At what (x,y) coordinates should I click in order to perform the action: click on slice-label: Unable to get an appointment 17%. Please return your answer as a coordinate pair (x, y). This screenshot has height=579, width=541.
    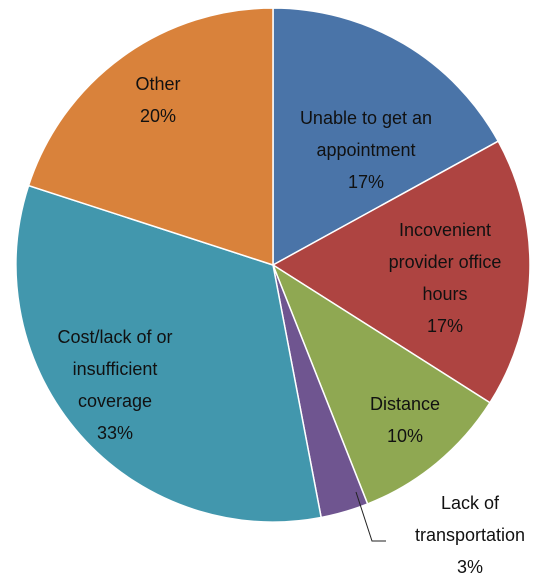
    Looking at the image, I should click on (366, 150).